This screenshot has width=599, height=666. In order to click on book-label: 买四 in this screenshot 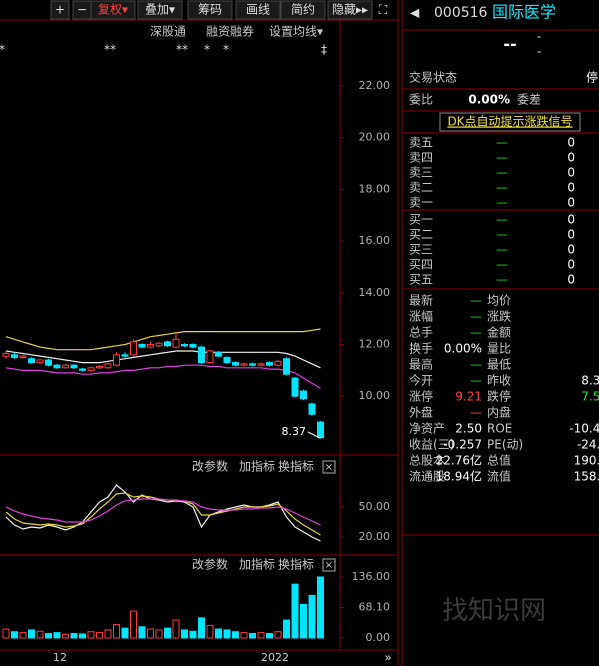, I will do `click(421, 265)`.